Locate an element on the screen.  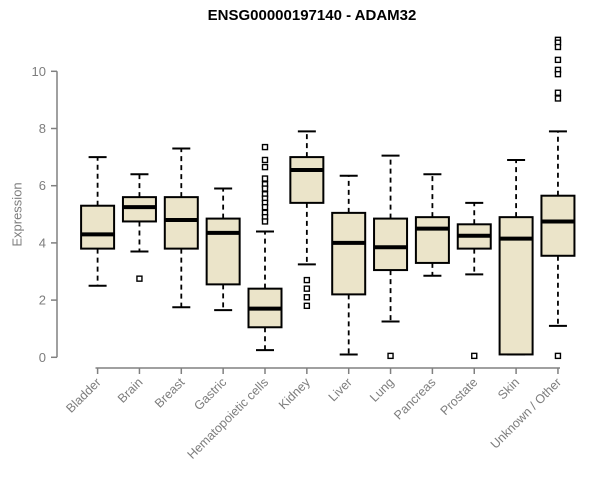
box-kidney is located at coordinates (307, 180).